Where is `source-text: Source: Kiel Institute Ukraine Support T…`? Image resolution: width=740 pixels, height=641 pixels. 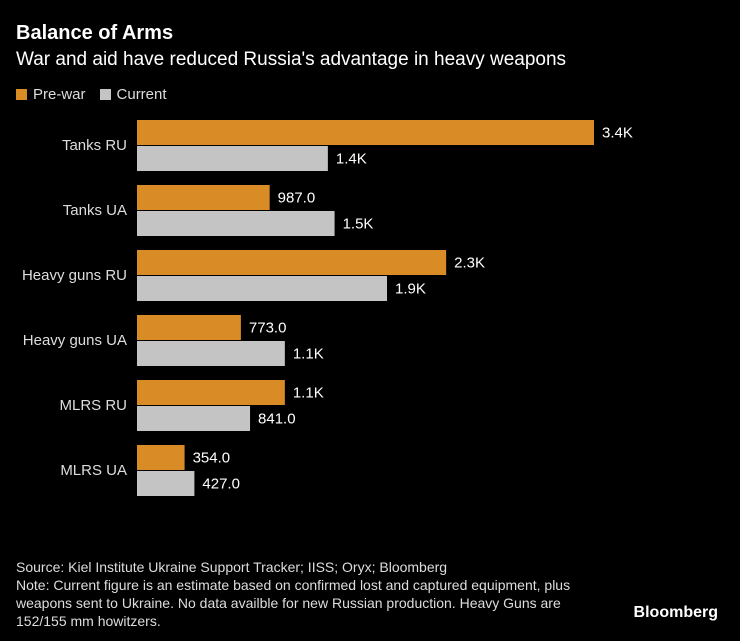
source-text: Source: Kiel Institute Ukraine Support T… is located at coordinates (232, 567).